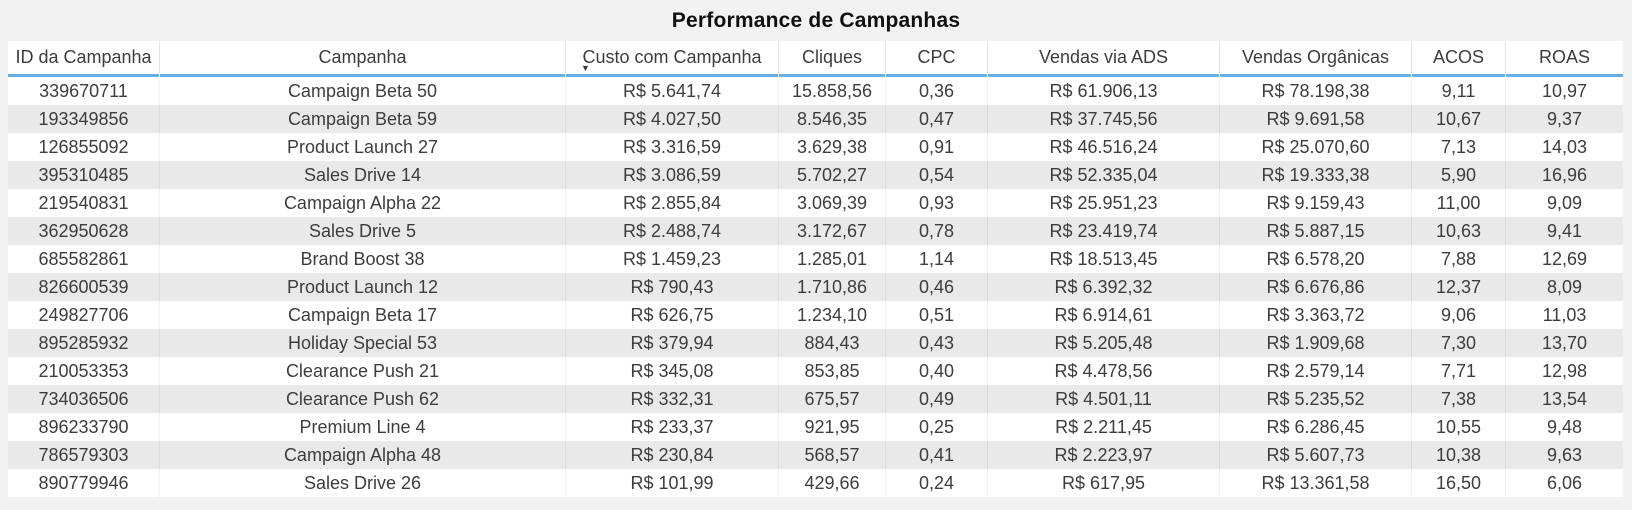 This screenshot has height=510, width=1632. I want to click on table-cell: R$ 23.419,74, so click(1104, 231).